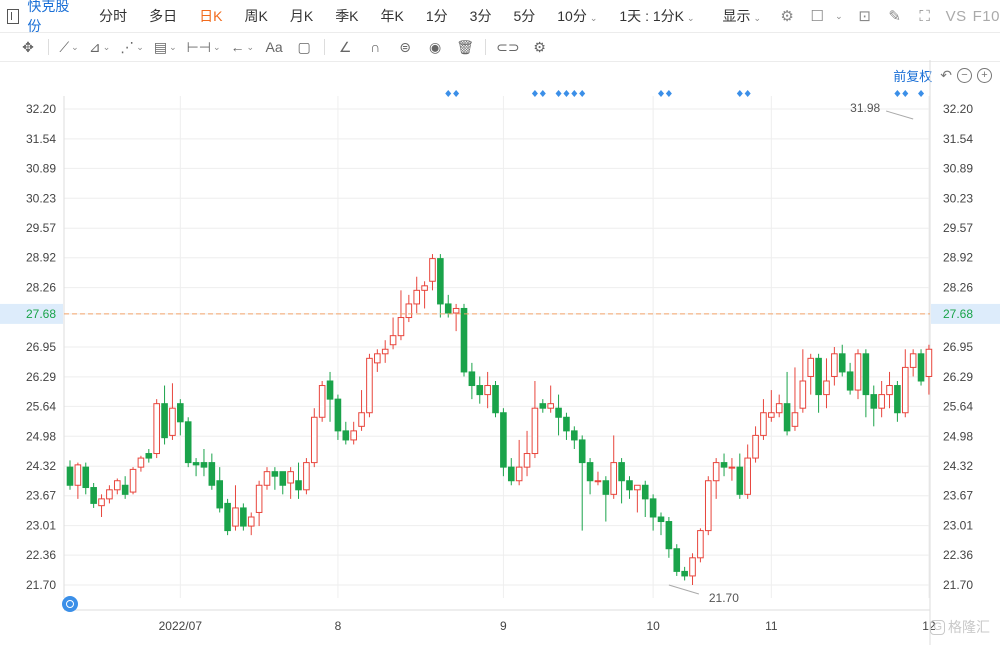  What do you see at coordinates (965, 313) in the screenshot?
I see `current-price-label-bg-right` at bounding box center [965, 313].